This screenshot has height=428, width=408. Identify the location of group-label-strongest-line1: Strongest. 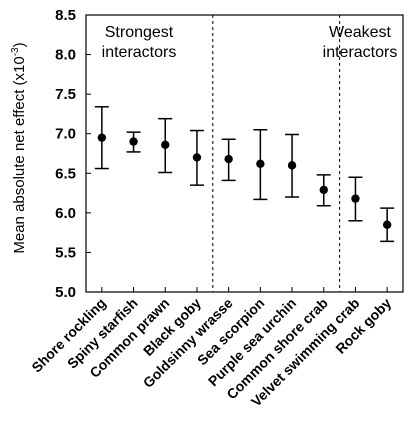
(139, 32).